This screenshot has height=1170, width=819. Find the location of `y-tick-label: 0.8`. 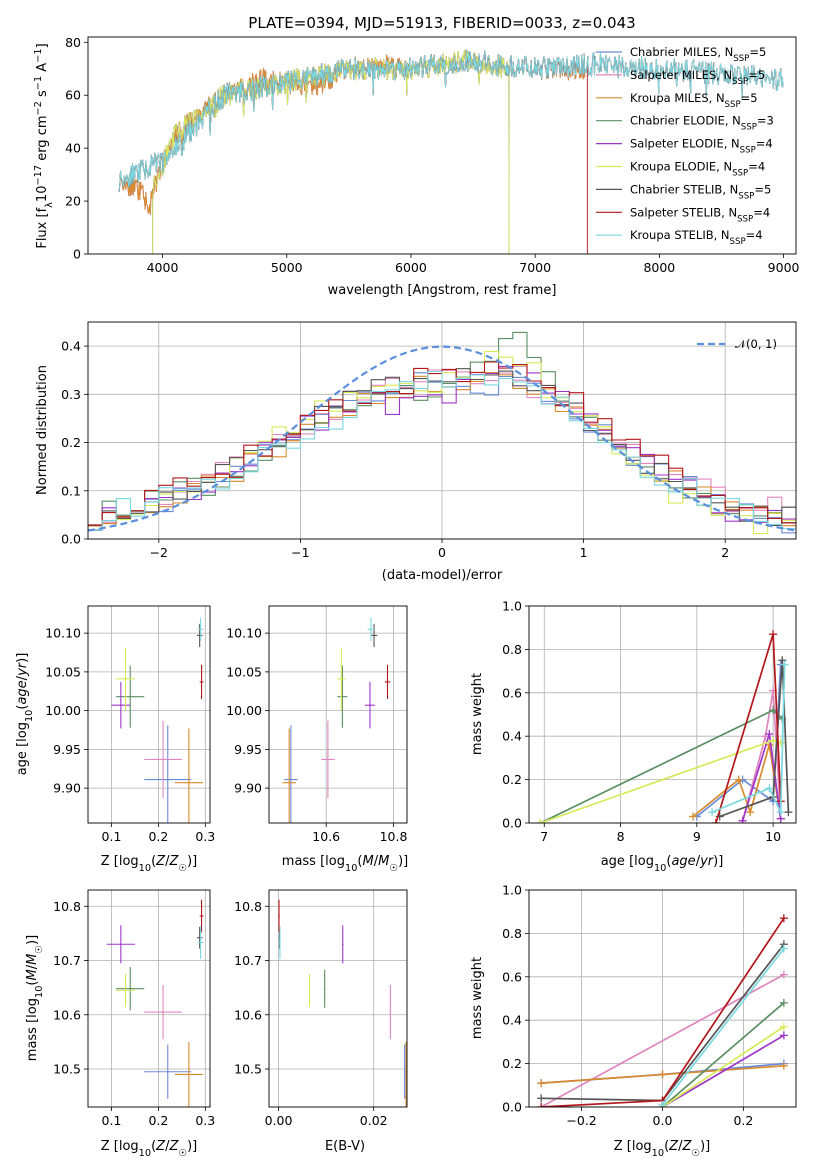

y-tick-label: 0.8 is located at coordinates (512, 933).